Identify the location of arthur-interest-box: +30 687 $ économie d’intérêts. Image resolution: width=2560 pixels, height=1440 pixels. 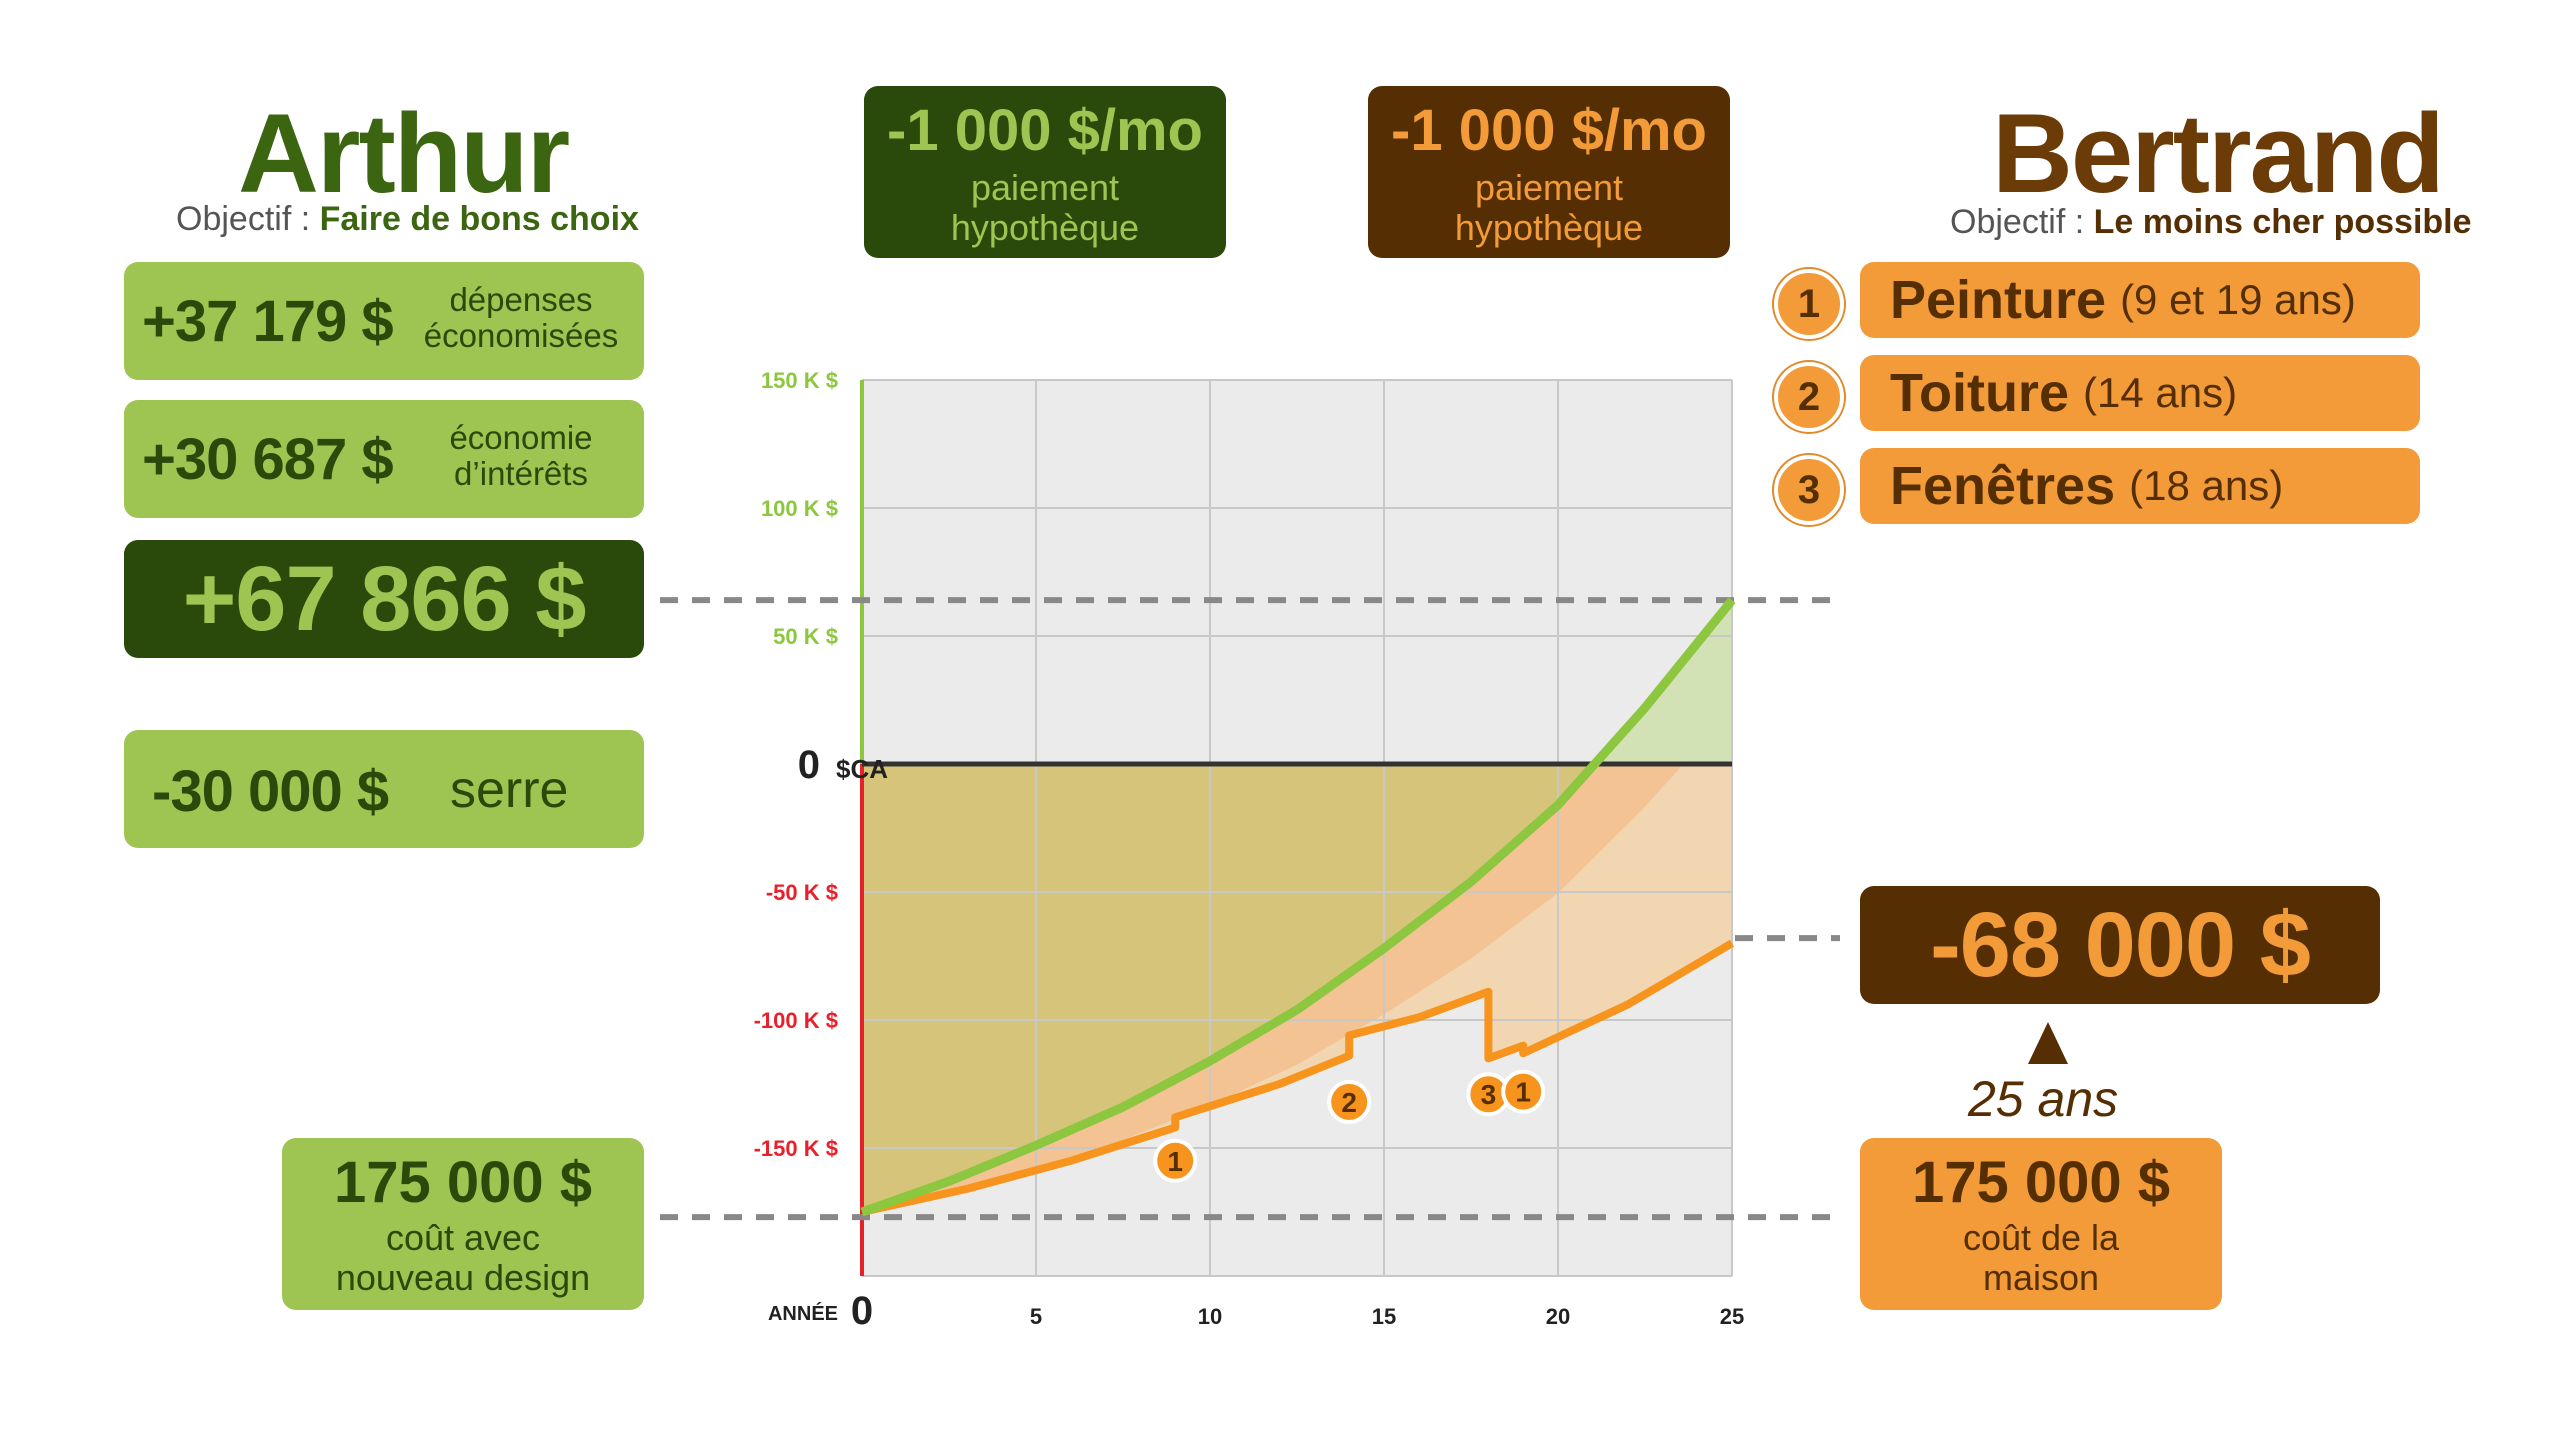
(384, 459).